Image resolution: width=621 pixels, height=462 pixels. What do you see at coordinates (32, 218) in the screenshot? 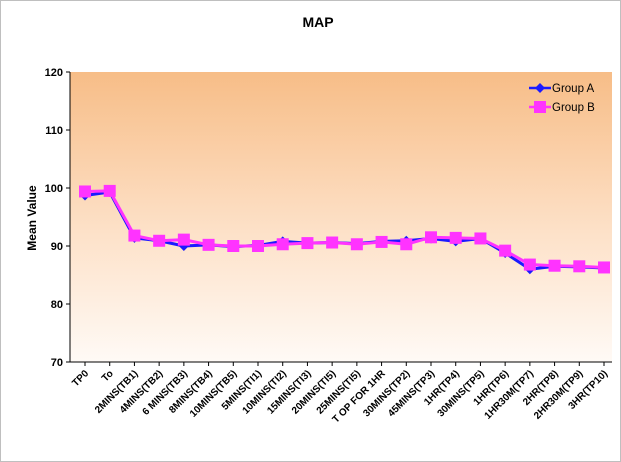
I see `y-axis-label: Mean Value` at bounding box center [32, 218].